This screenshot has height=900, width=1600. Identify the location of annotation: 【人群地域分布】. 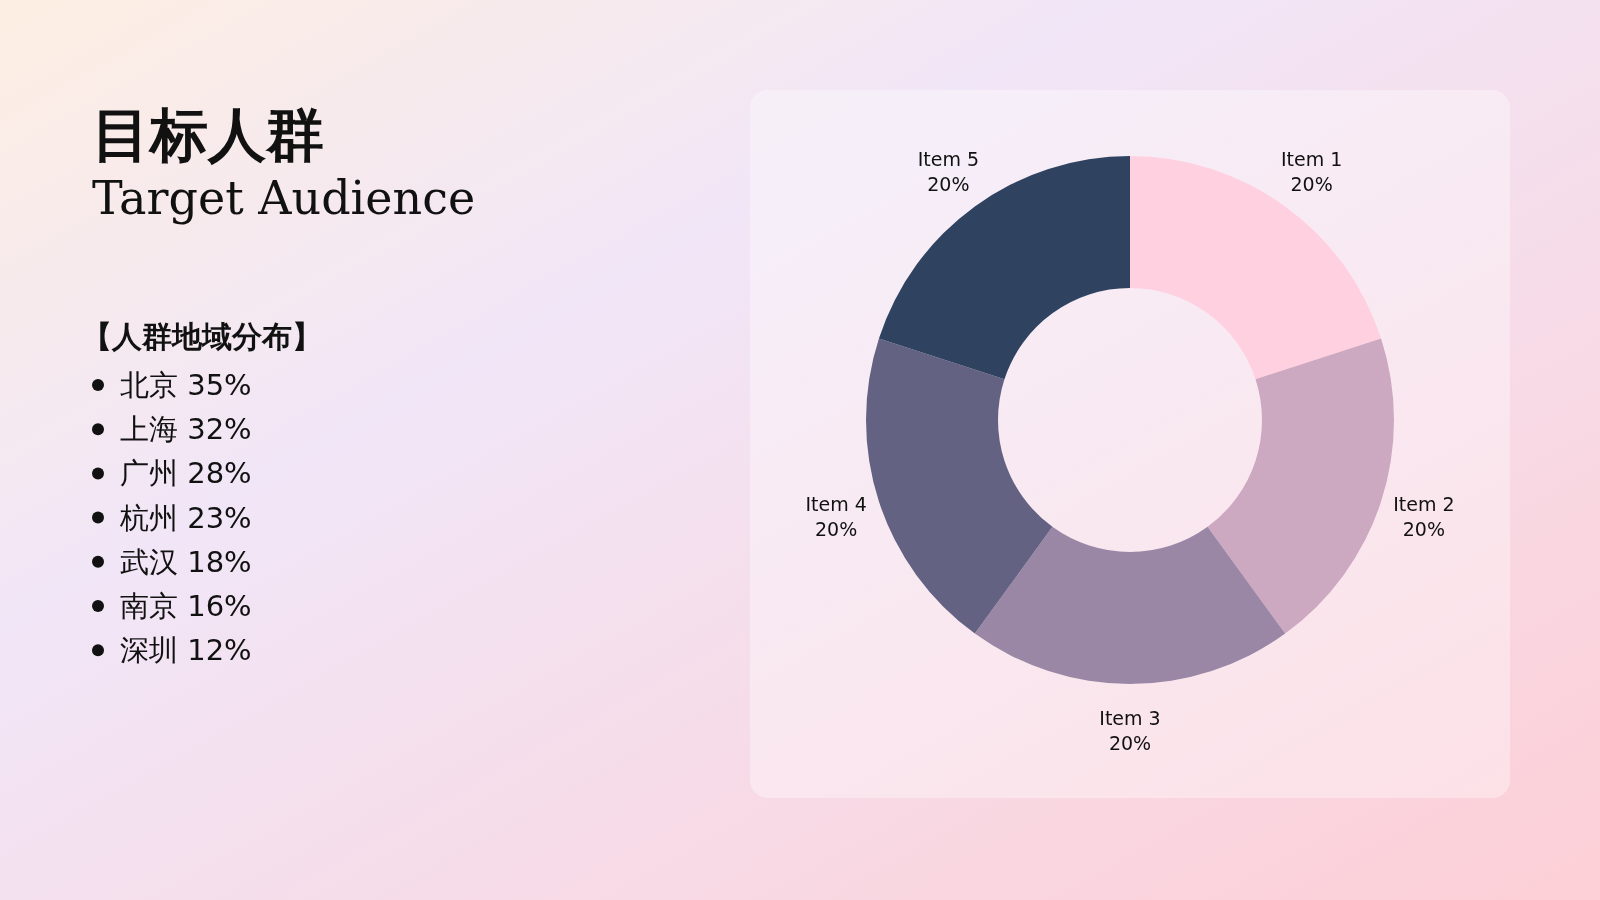
(202, 336).